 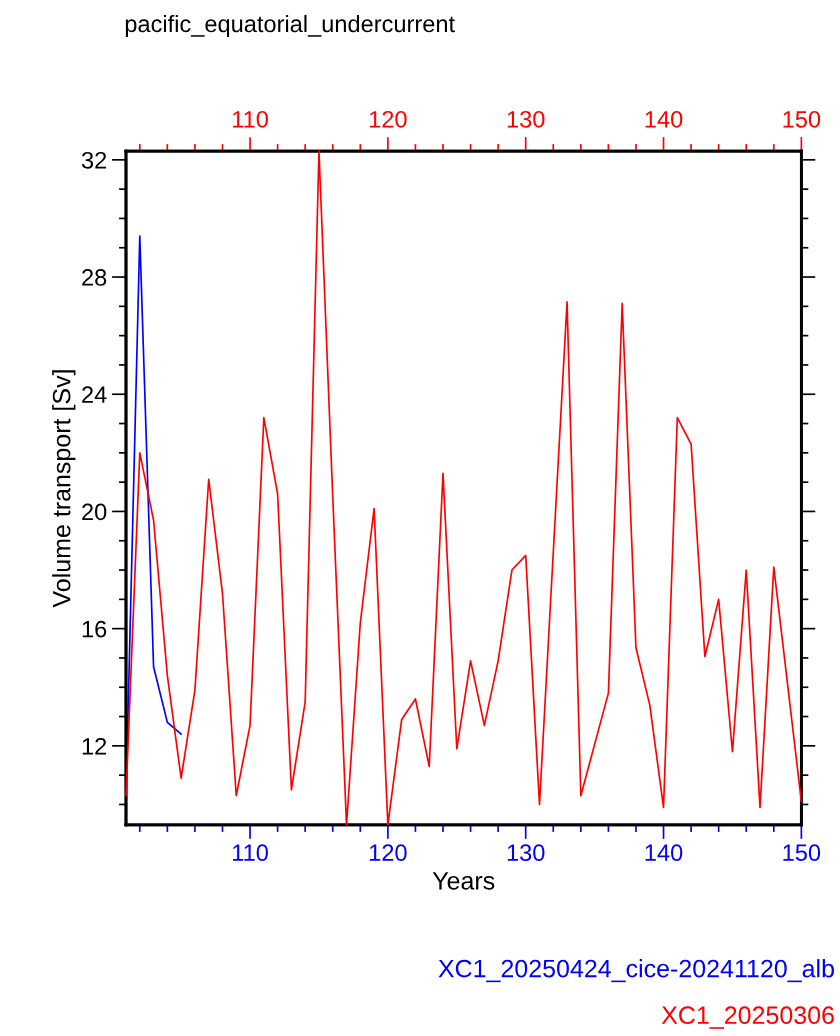 I want to click on y-tick-label: 12, so click(x=94, y=746).